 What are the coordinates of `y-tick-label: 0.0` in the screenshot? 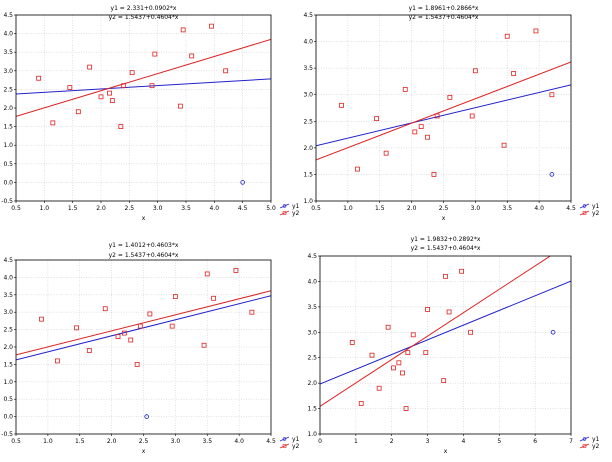 It's located at (8, 182).